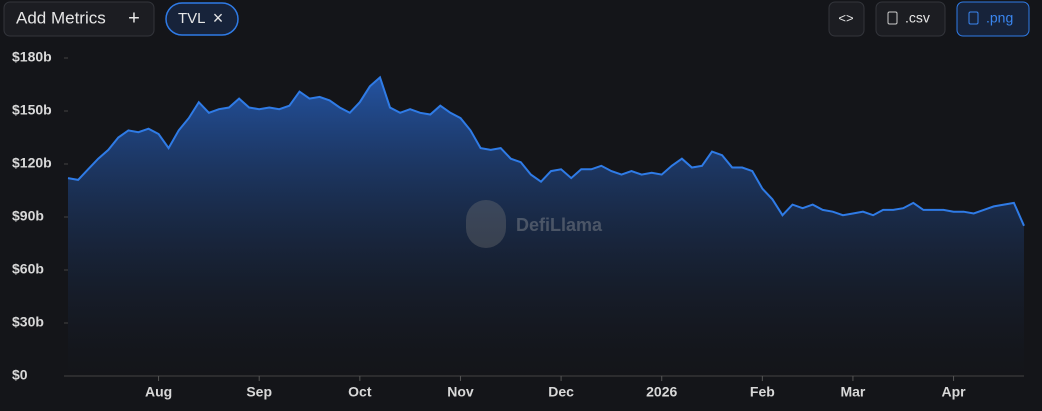  I want to click on plus-icon: +, so click(134, 18).